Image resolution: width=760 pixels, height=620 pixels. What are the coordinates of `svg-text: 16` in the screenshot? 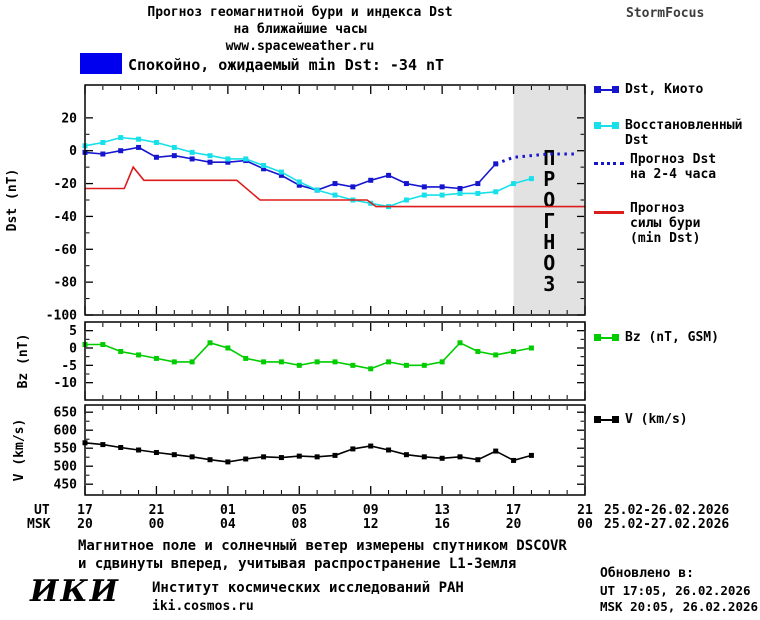 It's located at (442, 524).